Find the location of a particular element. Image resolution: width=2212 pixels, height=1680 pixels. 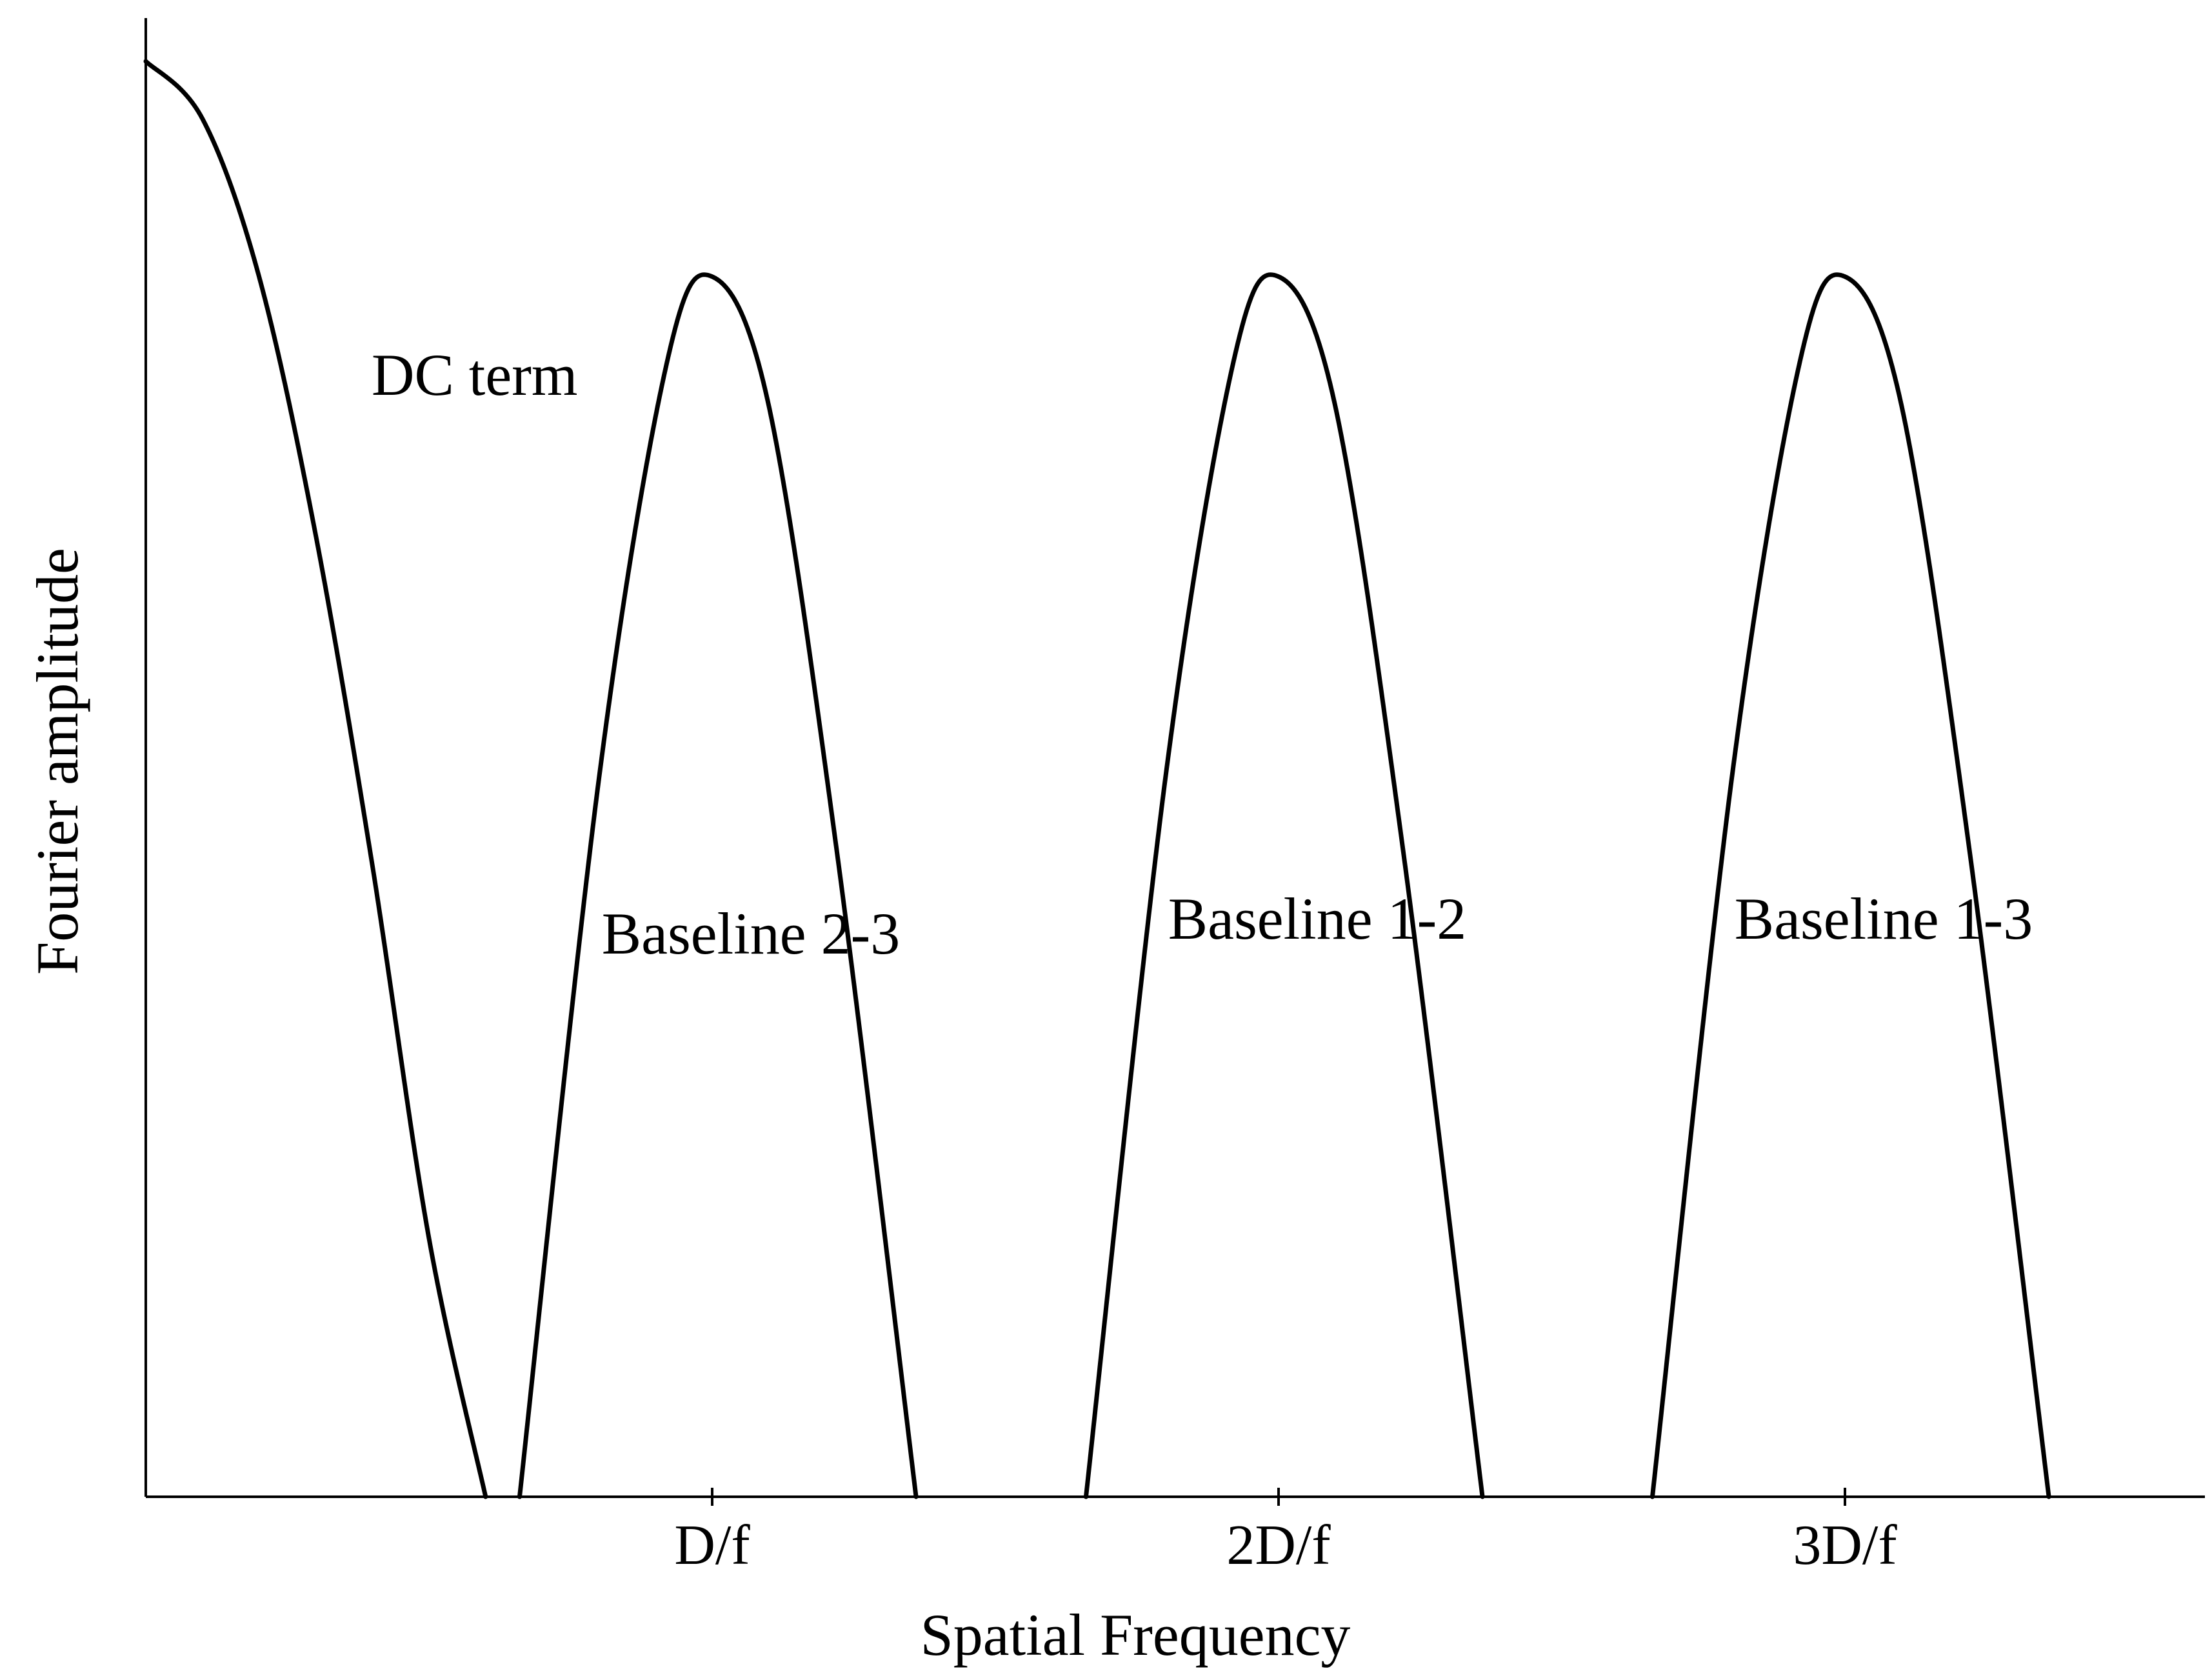

x-tick-label-3: 3D/f is located at coordinates (1845, 1545).